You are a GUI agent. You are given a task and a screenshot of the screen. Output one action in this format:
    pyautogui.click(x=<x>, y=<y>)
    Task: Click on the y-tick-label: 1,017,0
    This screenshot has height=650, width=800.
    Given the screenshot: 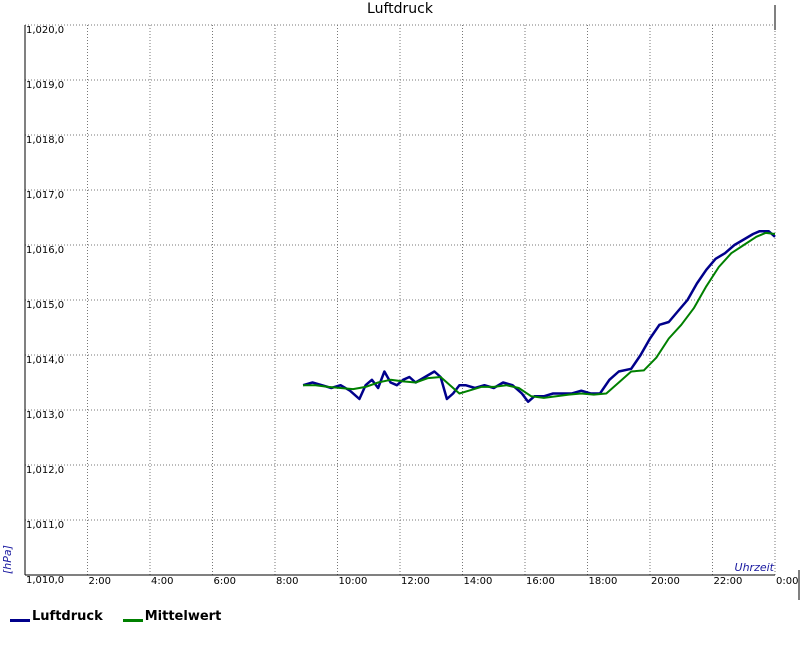 What is the action you would take?
    pyautogui.click(x=45, y=195)
    